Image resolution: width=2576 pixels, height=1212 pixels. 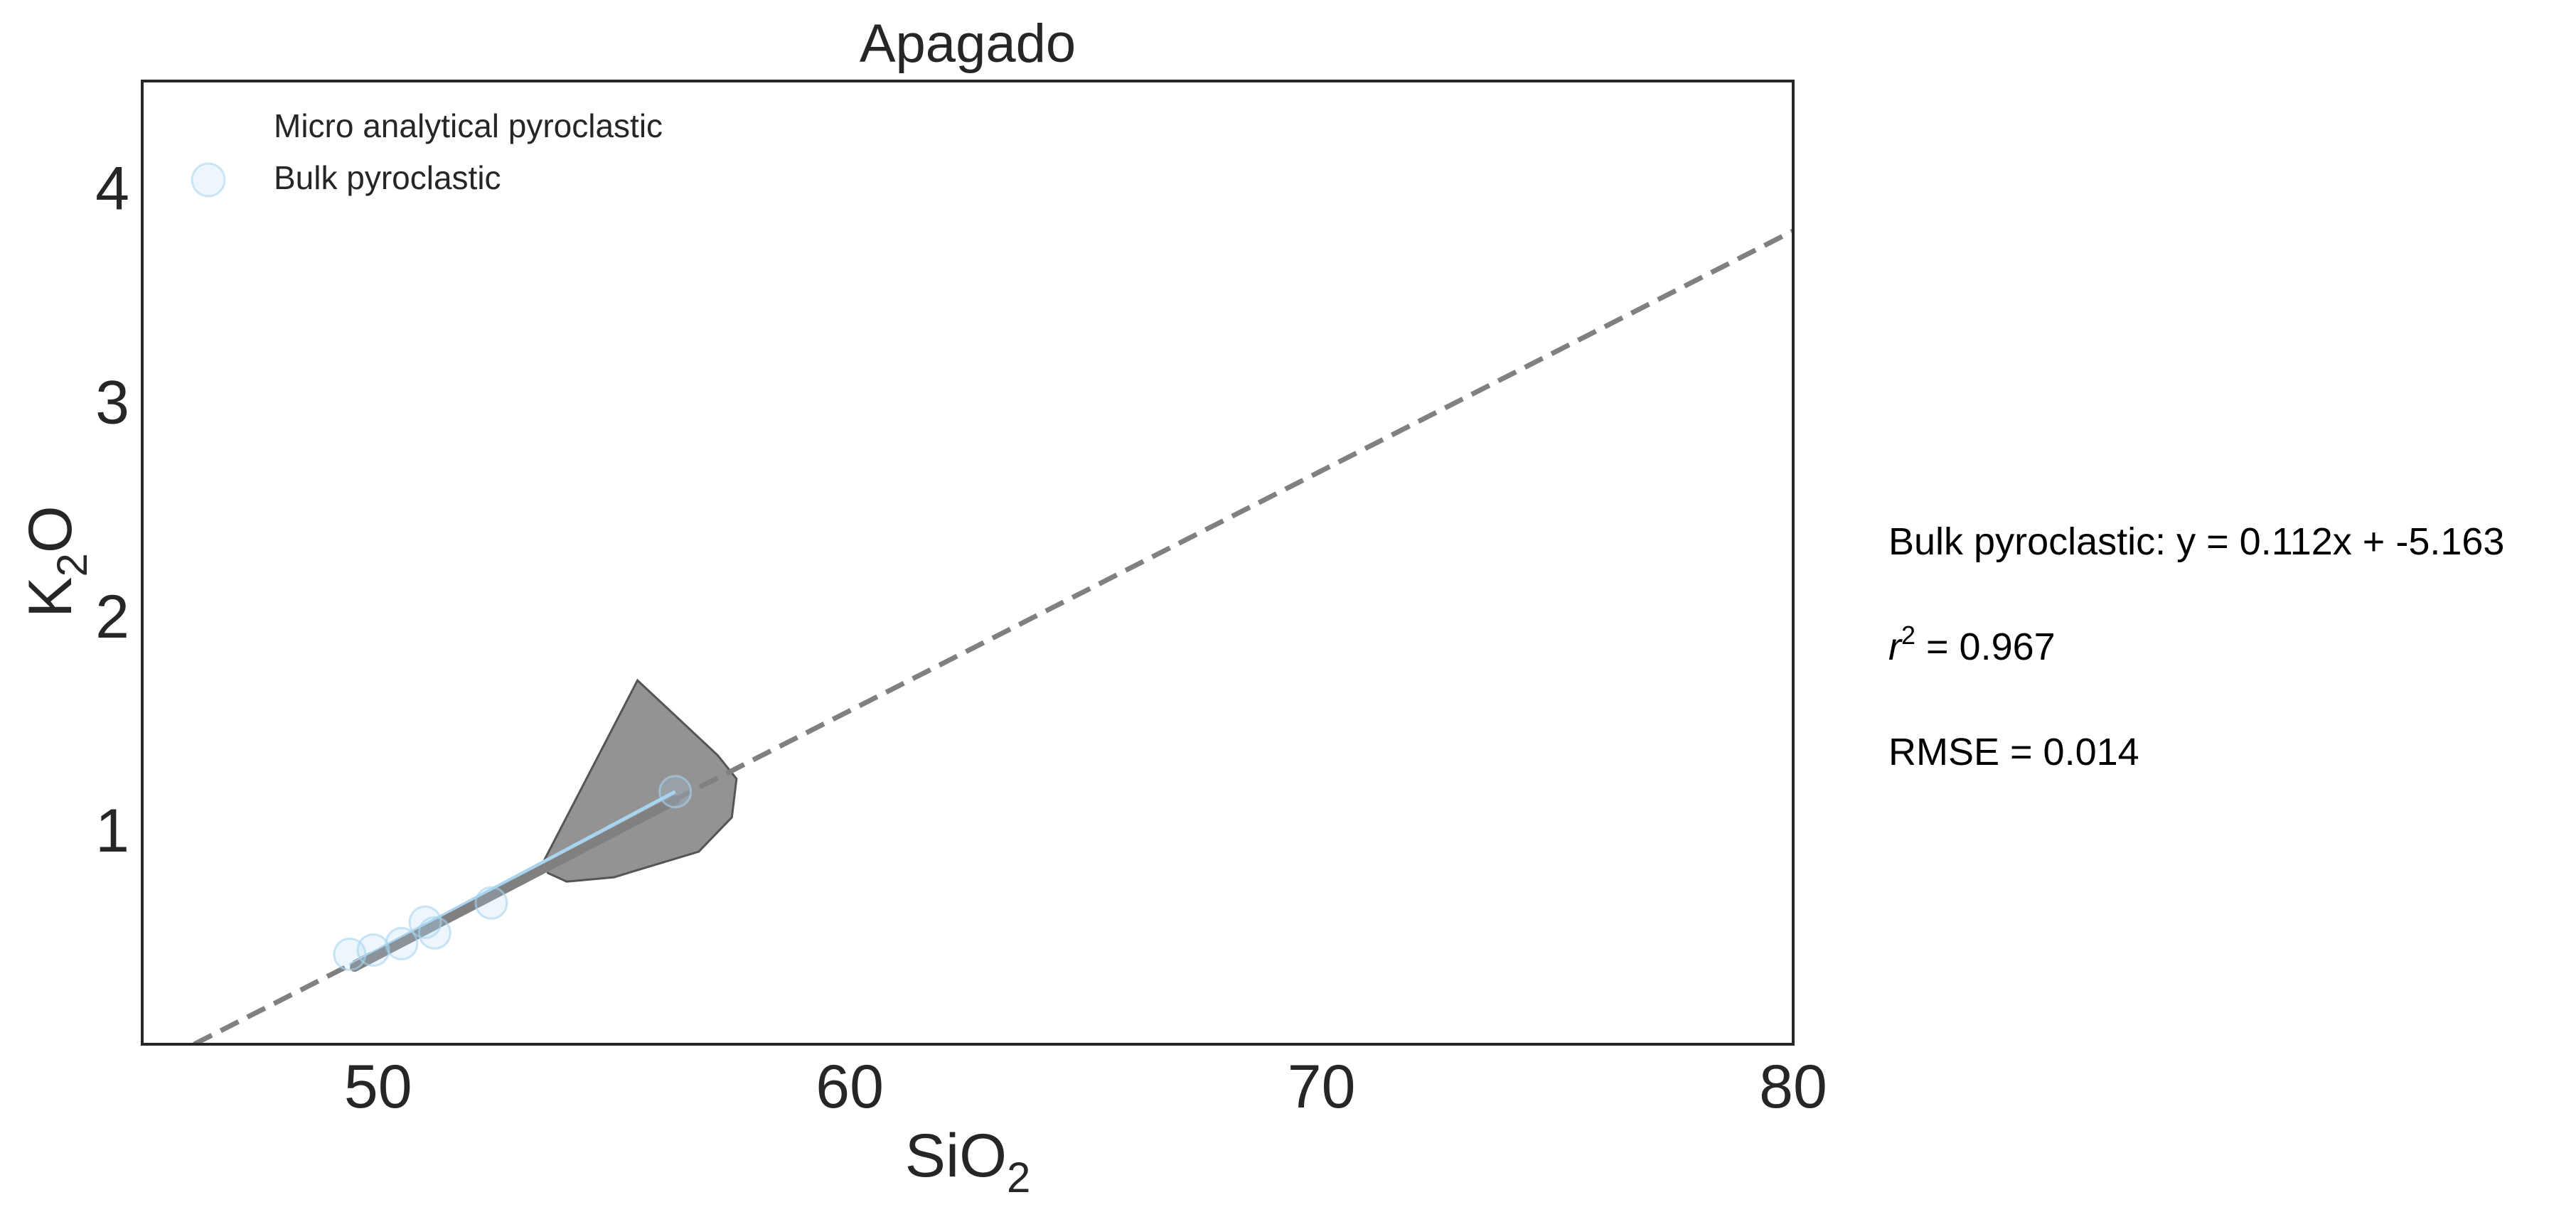 What do you see at coordinates (2196, 541) in the screenshot?
I see `regression-equation: Bulk pyroclastic: y = 0.112x + -5.163` at bounding box center [2196, 541].